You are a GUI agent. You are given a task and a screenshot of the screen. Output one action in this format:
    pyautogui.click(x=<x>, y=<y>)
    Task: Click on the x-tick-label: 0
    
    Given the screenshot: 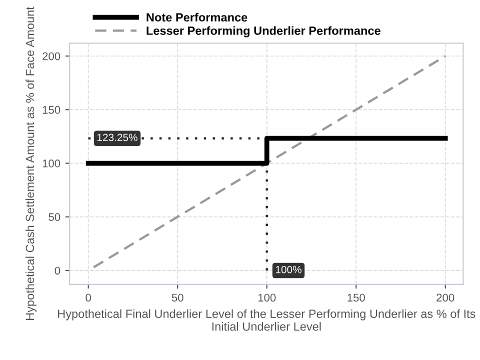 What is the action you would take?
    pyautogui.click(x=88, y=298)
    